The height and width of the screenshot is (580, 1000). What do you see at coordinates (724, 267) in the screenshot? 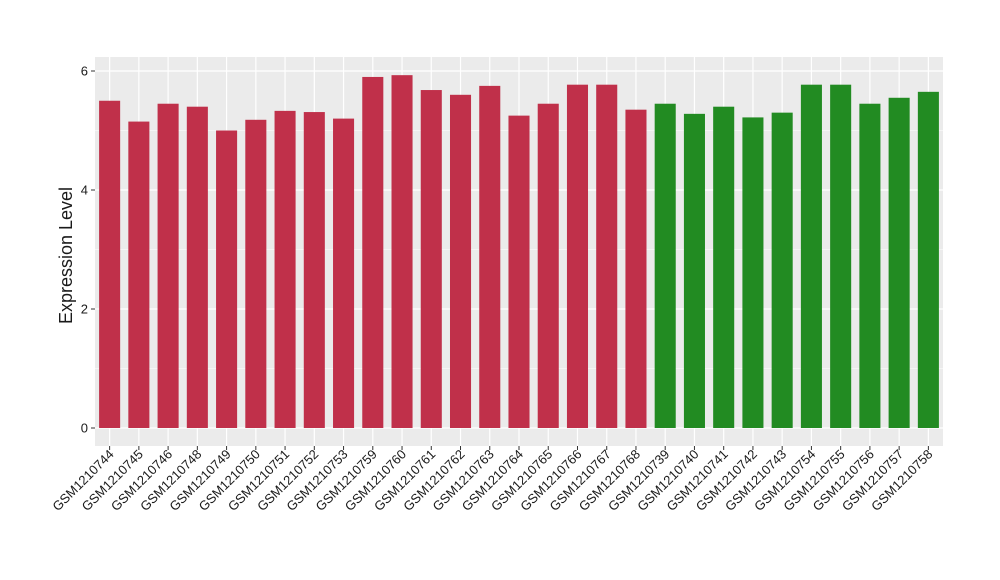
I see `bar-GSM1210741` at bounding box center [724, 267].